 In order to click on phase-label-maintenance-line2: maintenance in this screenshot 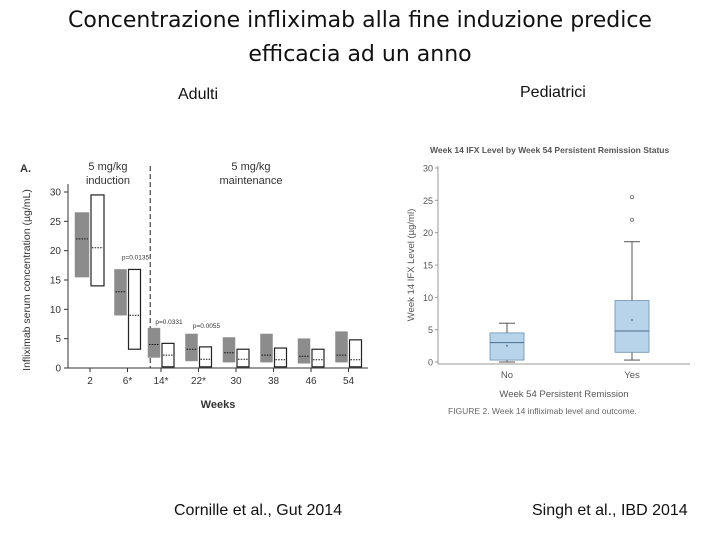, I will do `click(251, 181)`.